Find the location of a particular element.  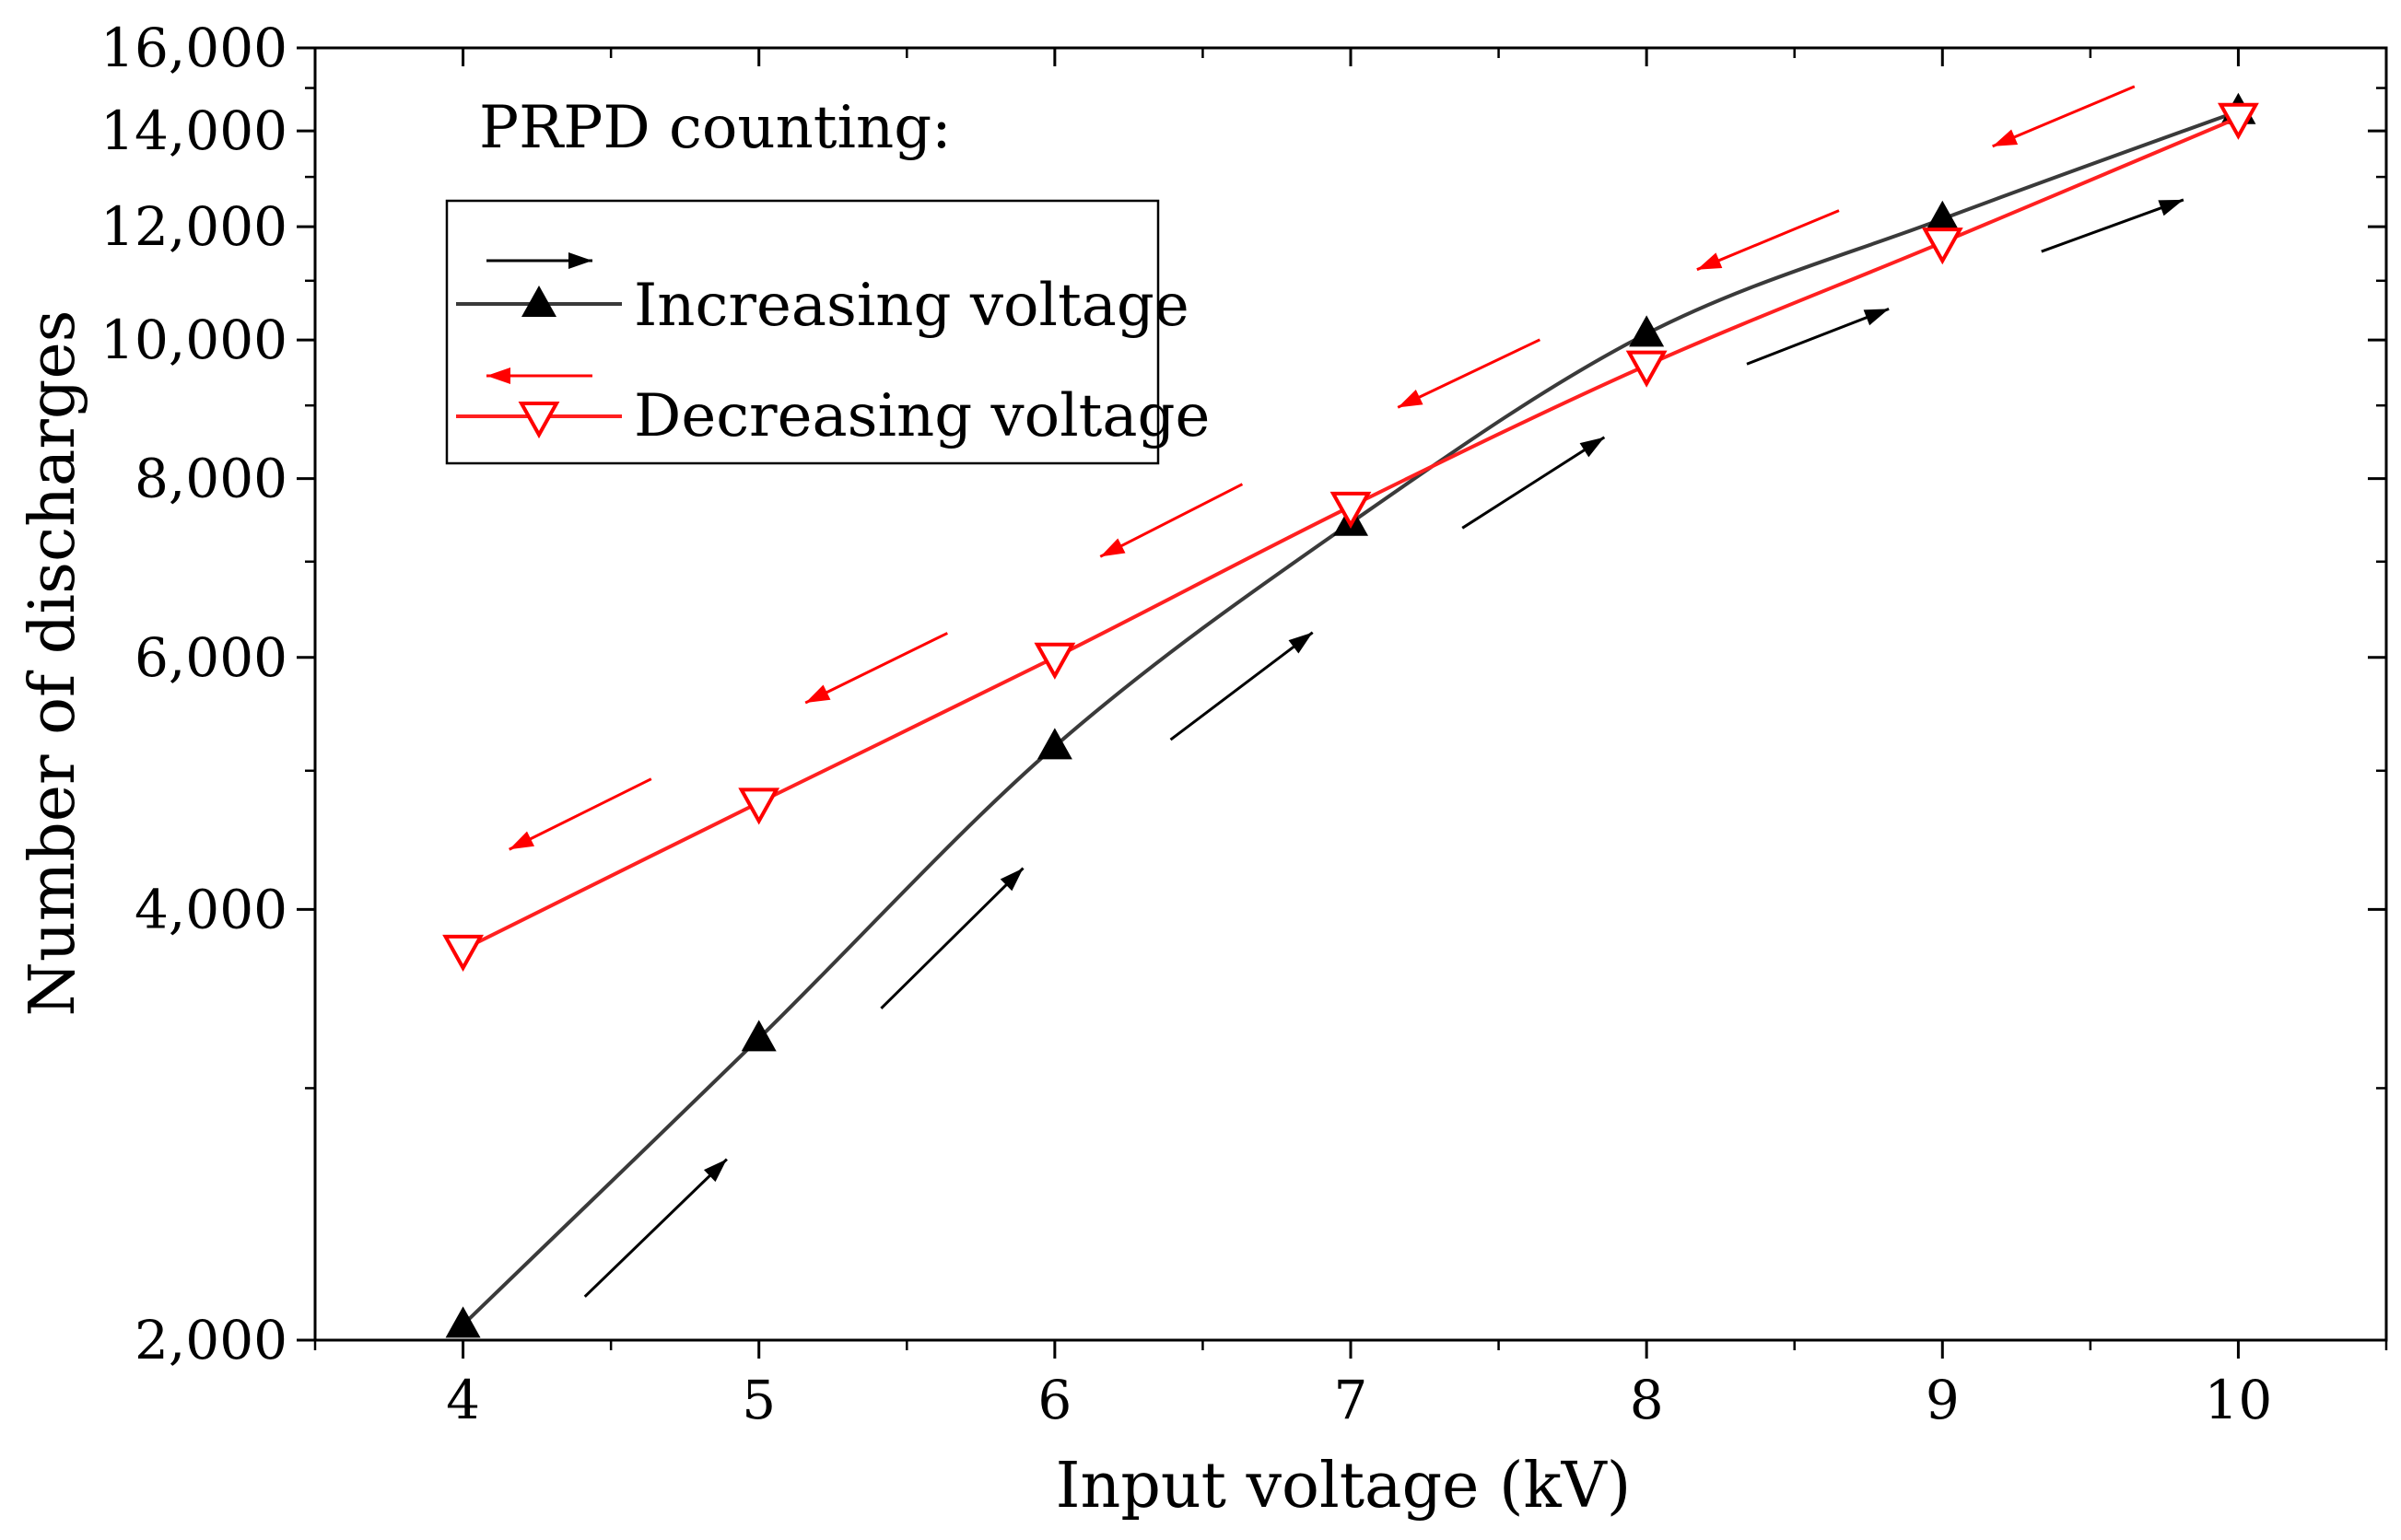

prpd-annotation: PRPD counting: is located at coordinates (715, 128).